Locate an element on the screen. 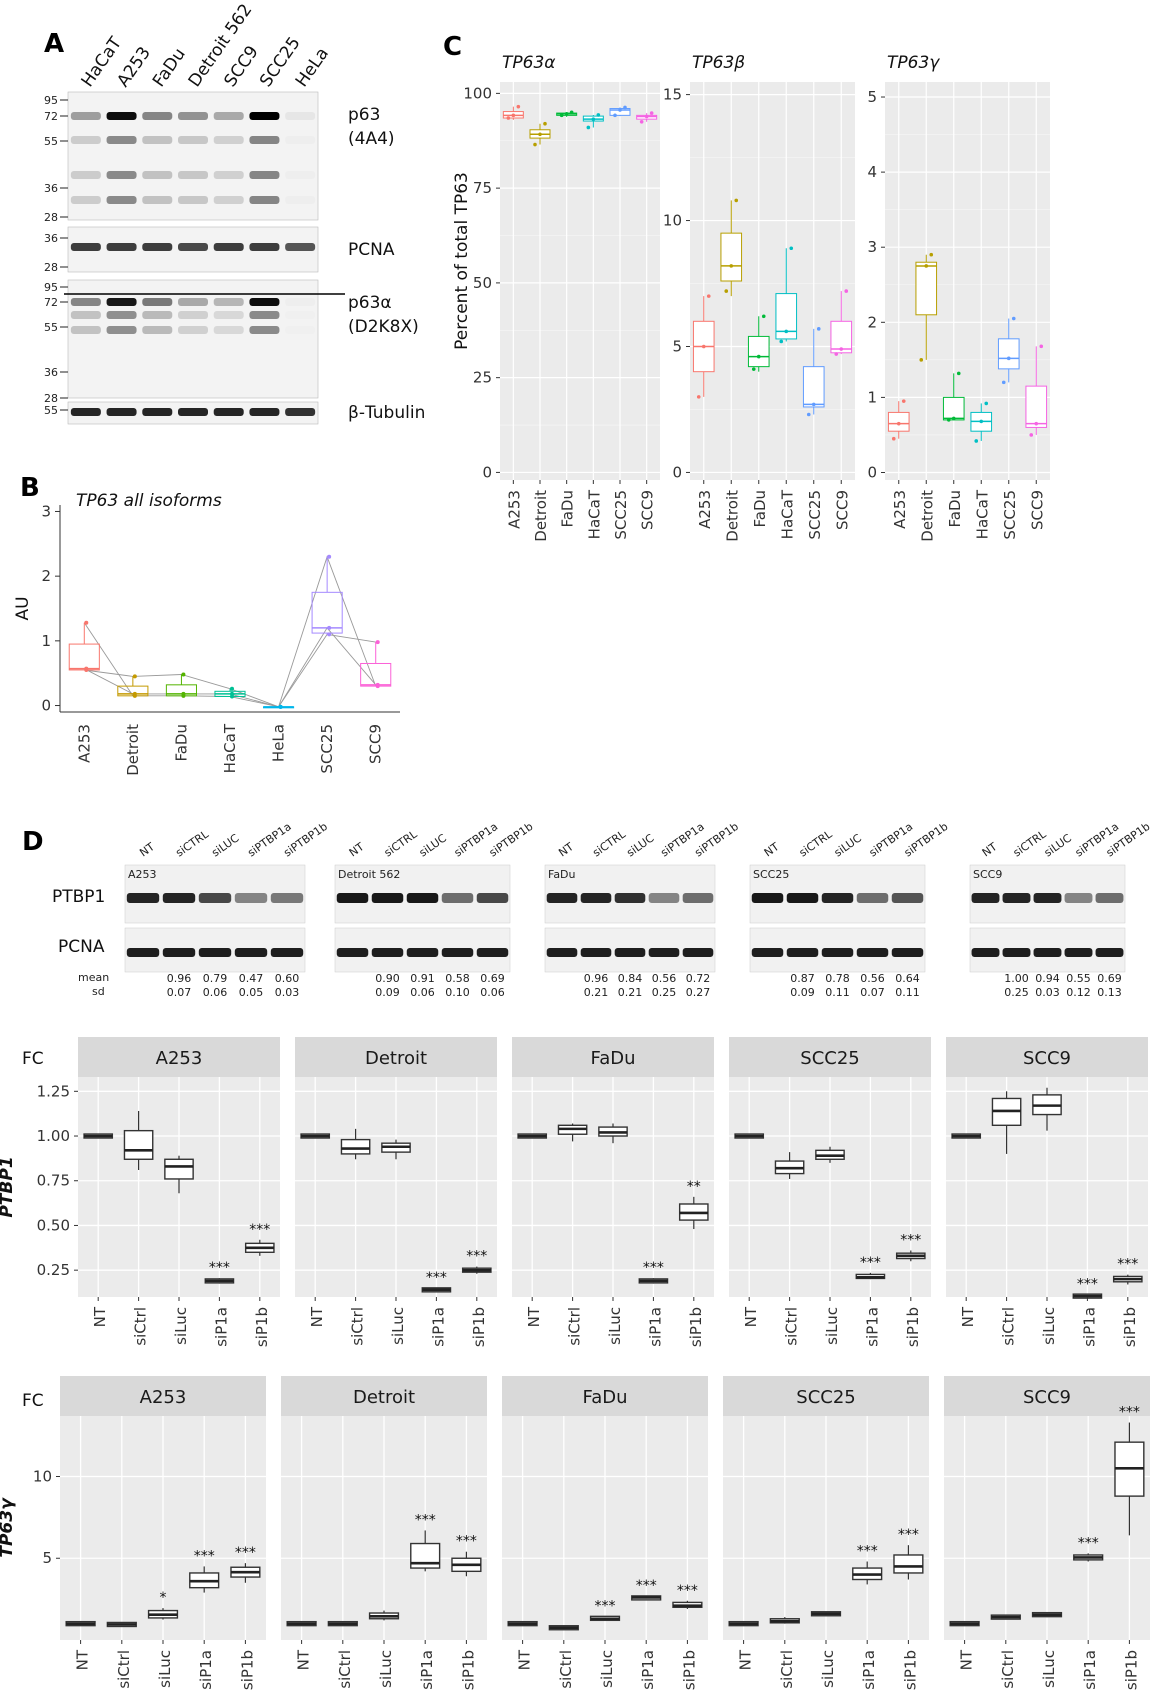 The width and height of the screenshot is (1153, 1700). marker-label: 36 is located at coordinates (51, 372).